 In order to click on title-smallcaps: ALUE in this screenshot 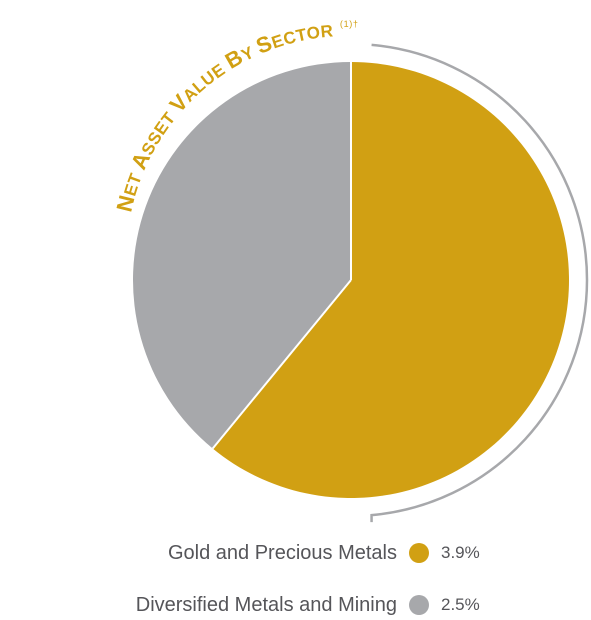, I will do `click(206, 81)`.